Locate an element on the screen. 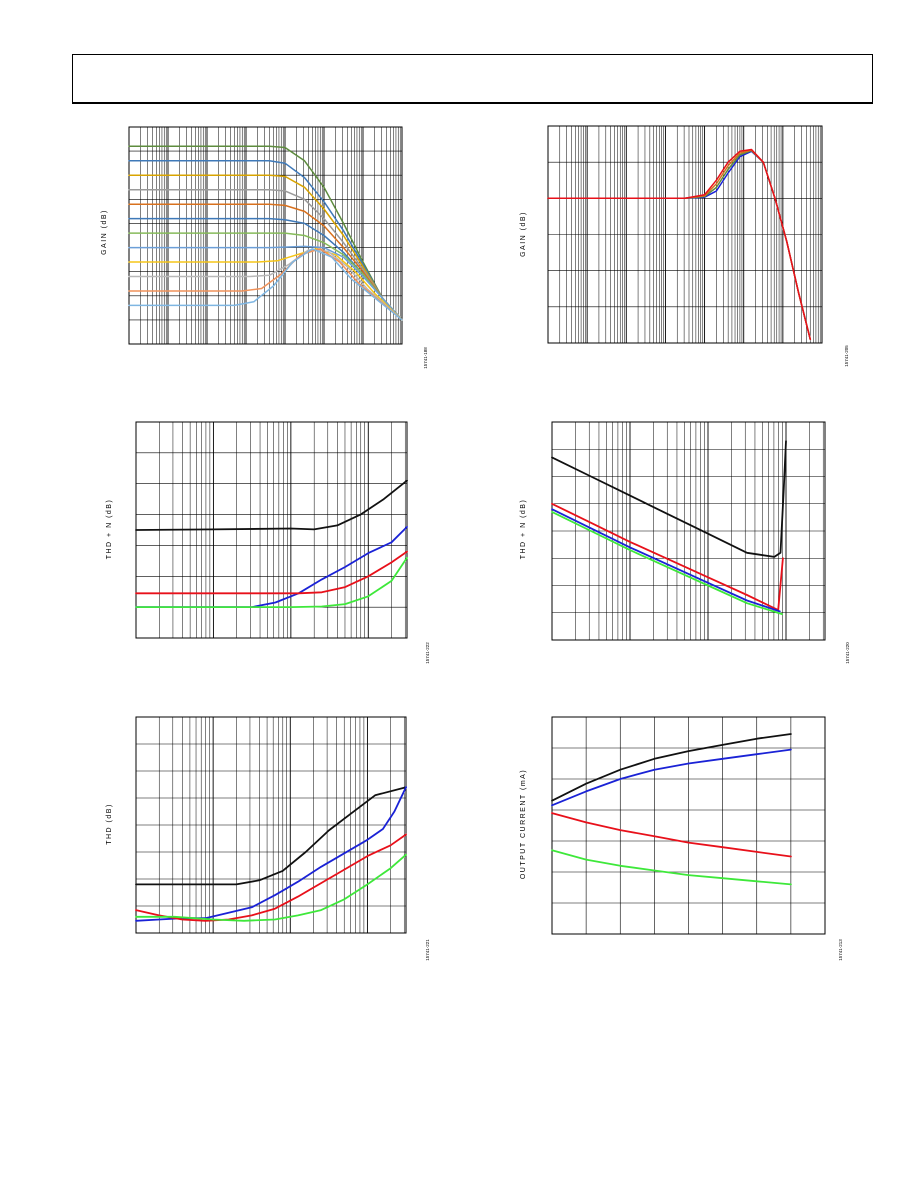 Image resolution: width=918 pixels, height=1188 pixels. figure-id: 15741-188 is located at coordinates (425, 358).